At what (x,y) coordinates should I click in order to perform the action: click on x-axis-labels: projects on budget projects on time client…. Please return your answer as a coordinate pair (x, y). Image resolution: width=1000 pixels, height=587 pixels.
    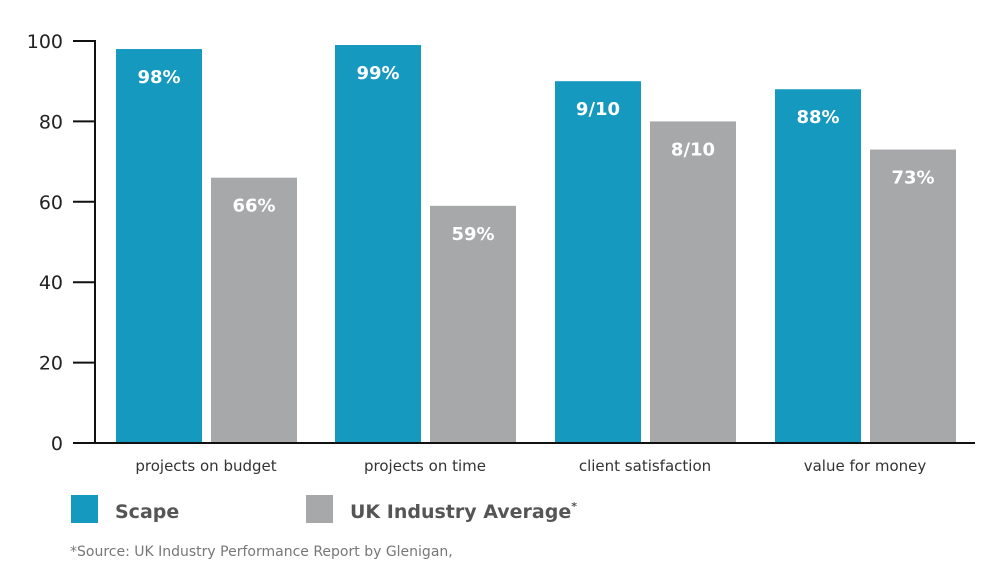
    Looking at the image, I should click on (530, 466).